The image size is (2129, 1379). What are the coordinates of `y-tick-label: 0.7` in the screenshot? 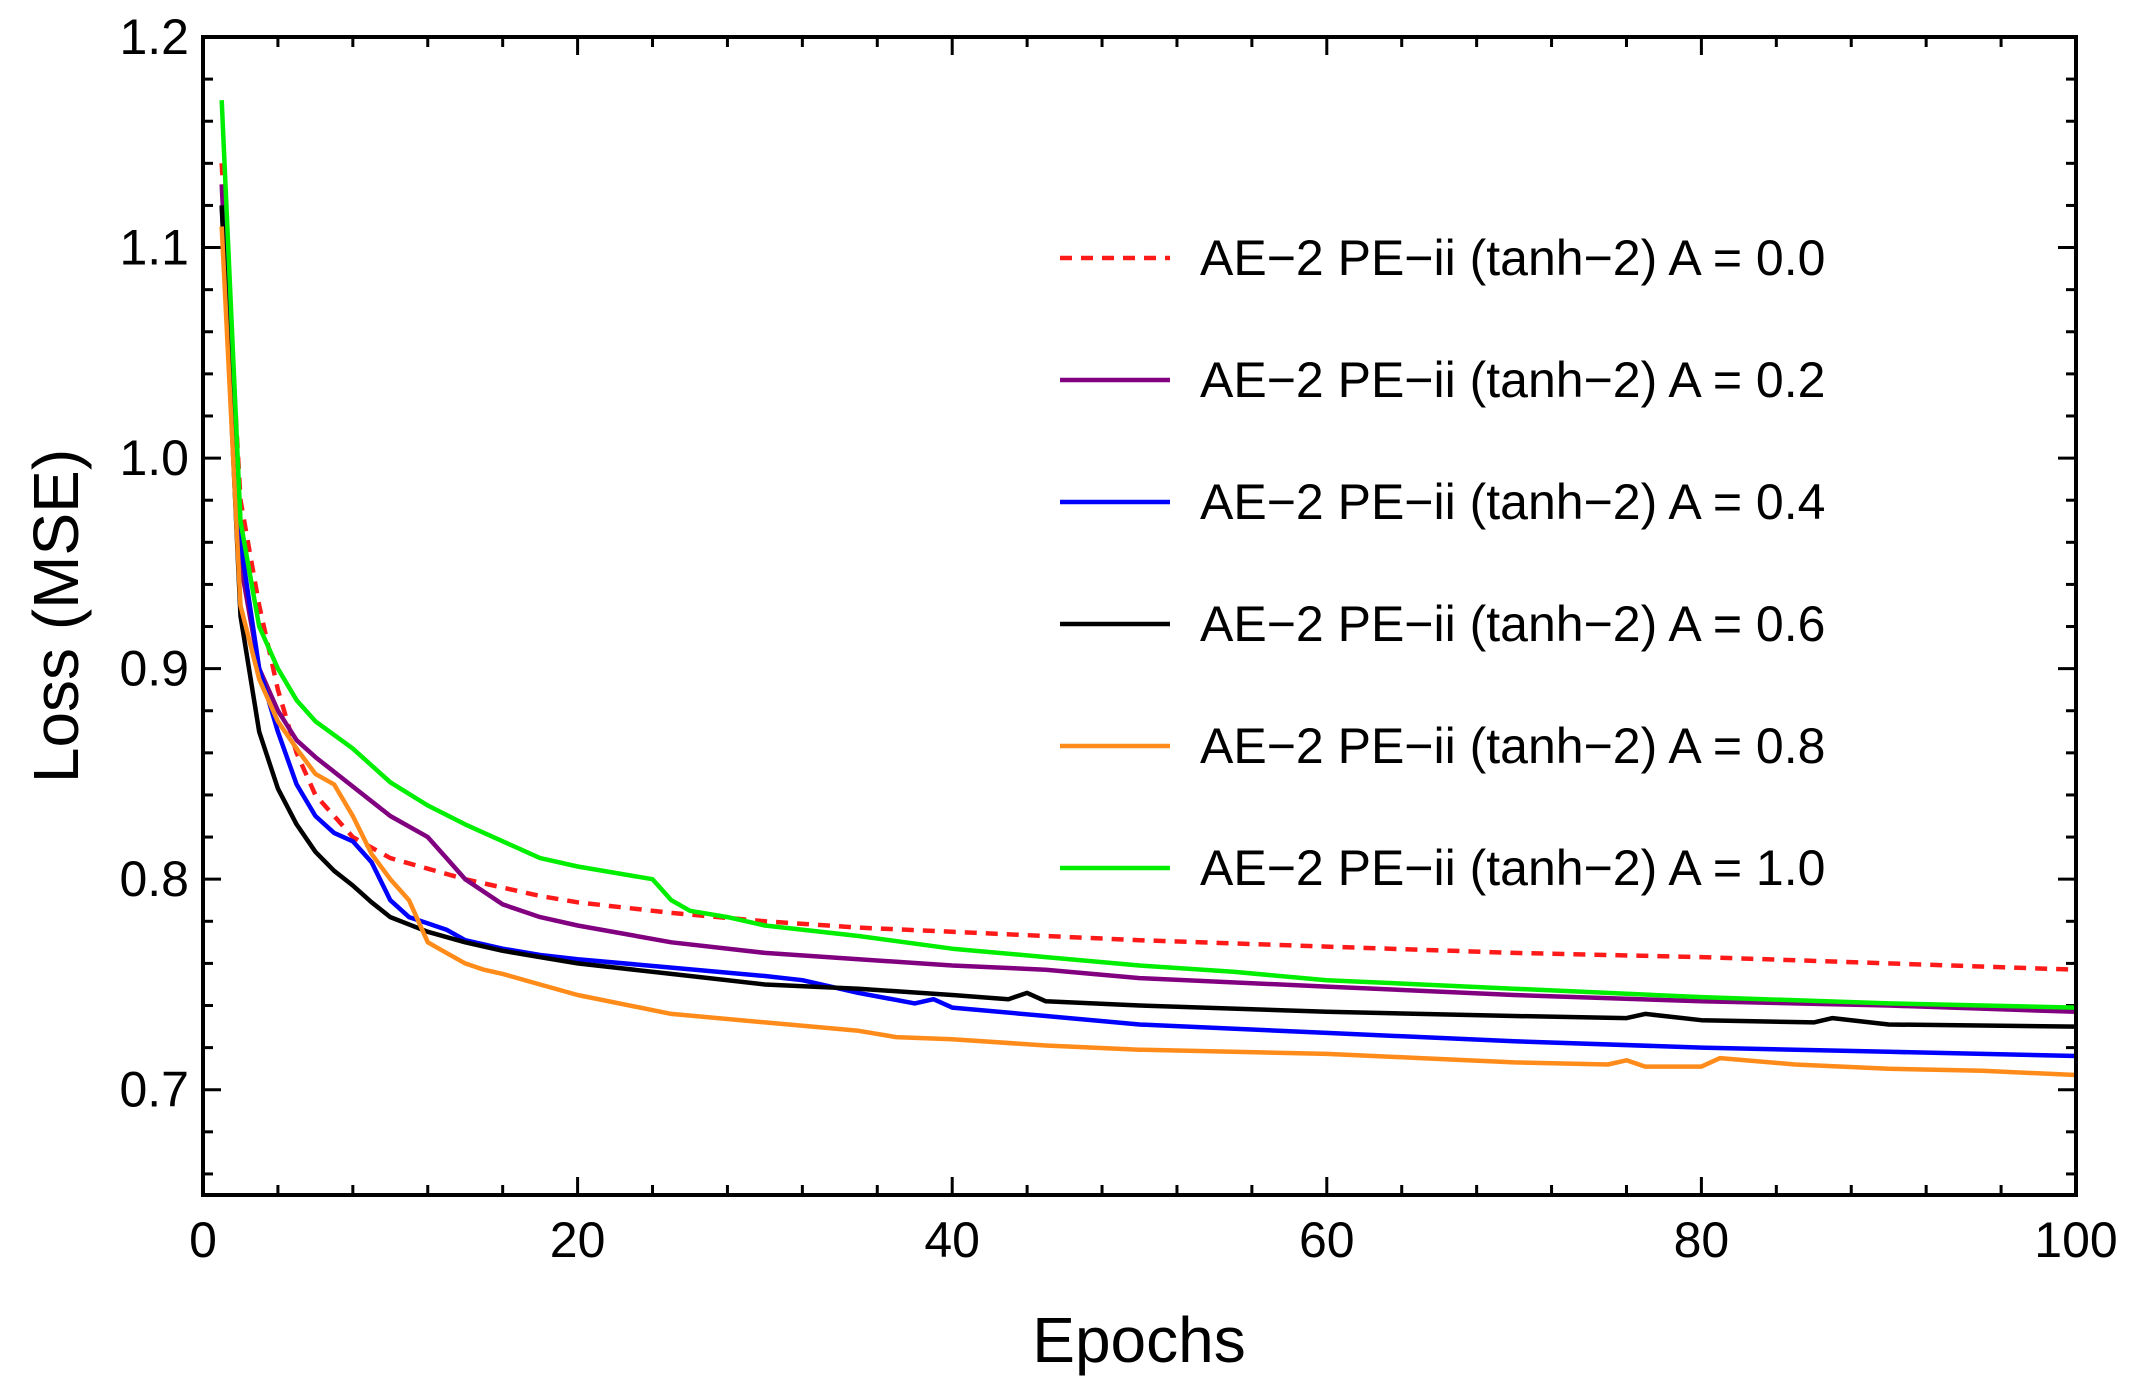 It's located at (154, 1090).